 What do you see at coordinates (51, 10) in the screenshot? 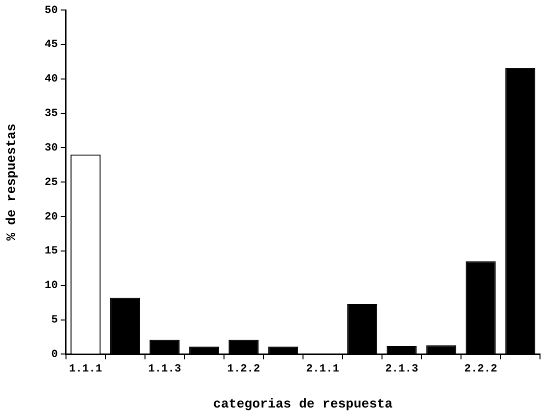
I see `y-tick-label: 50` at bounding box center [51, 10].